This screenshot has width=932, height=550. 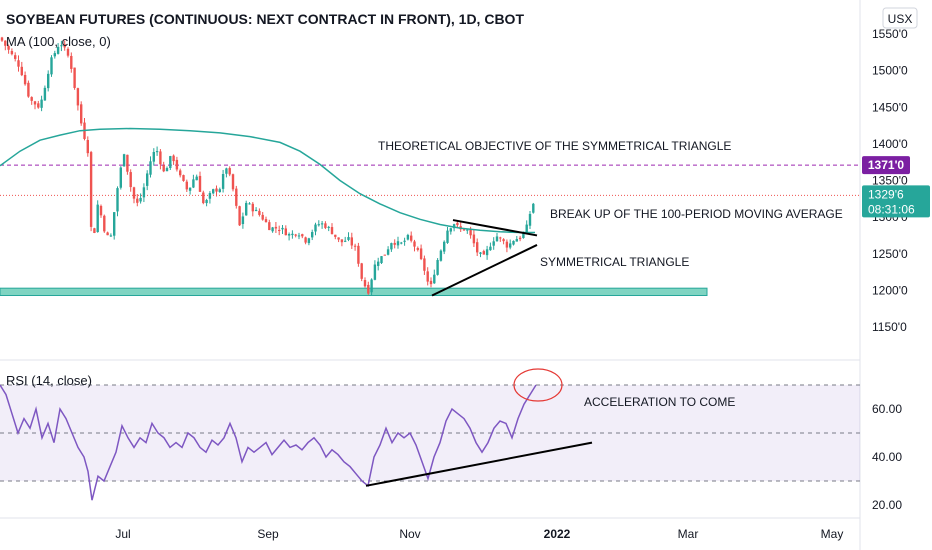 I want to click on rsi-highlight-circle, so click(x=538, y=385).